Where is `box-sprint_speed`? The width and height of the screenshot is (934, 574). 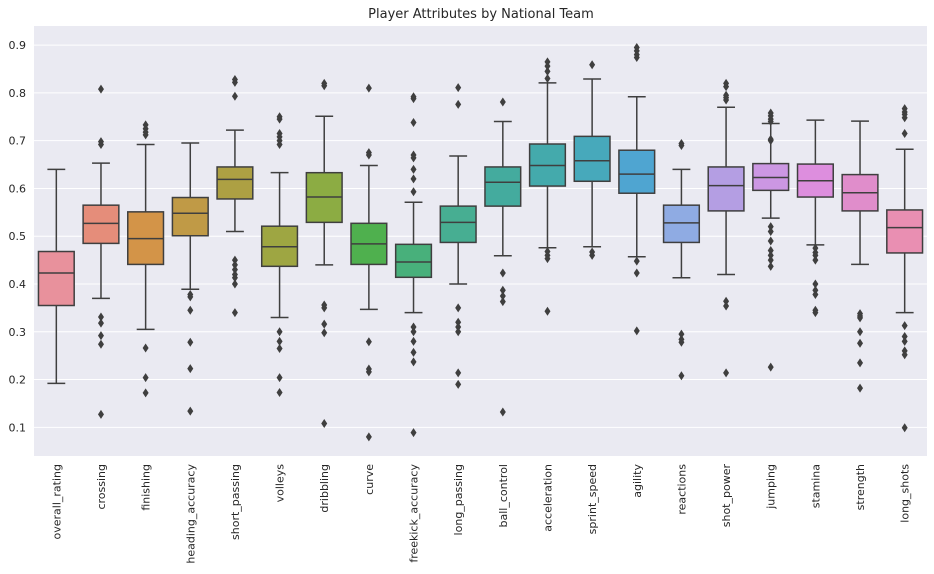 box-sprint_speed is located at coordinates (592, 160).